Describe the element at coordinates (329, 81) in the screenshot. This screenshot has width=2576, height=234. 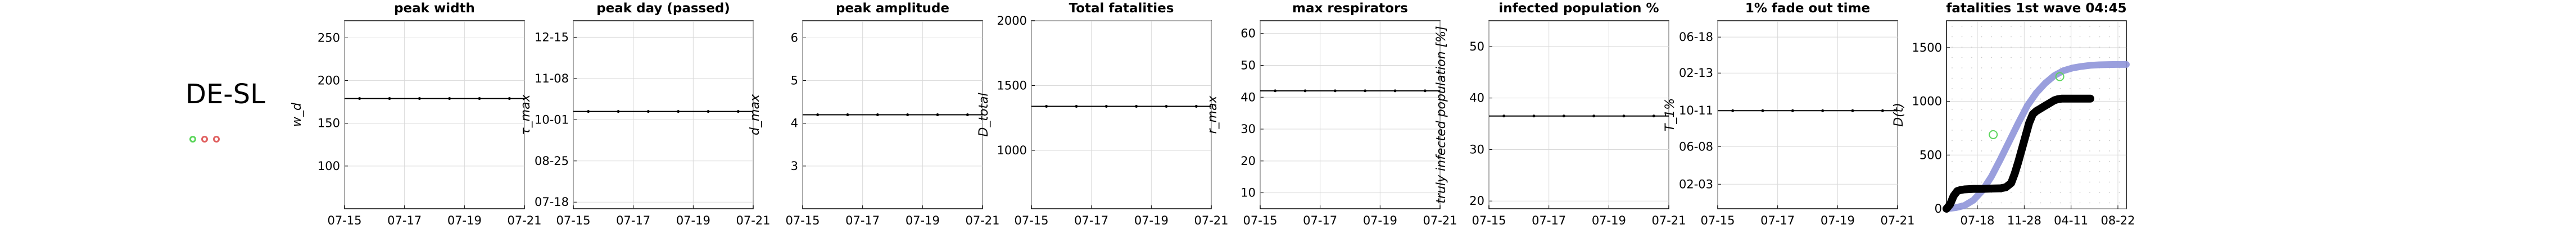
I see `y-tick-label-0-2: 200` at that location.